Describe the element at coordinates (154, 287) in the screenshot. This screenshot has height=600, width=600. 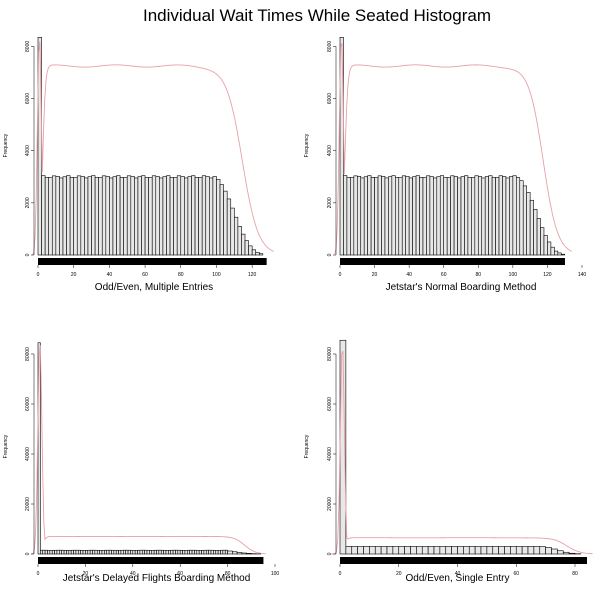
I see `x-axis-label: Odd/Even, Multiple Entries` at that location.